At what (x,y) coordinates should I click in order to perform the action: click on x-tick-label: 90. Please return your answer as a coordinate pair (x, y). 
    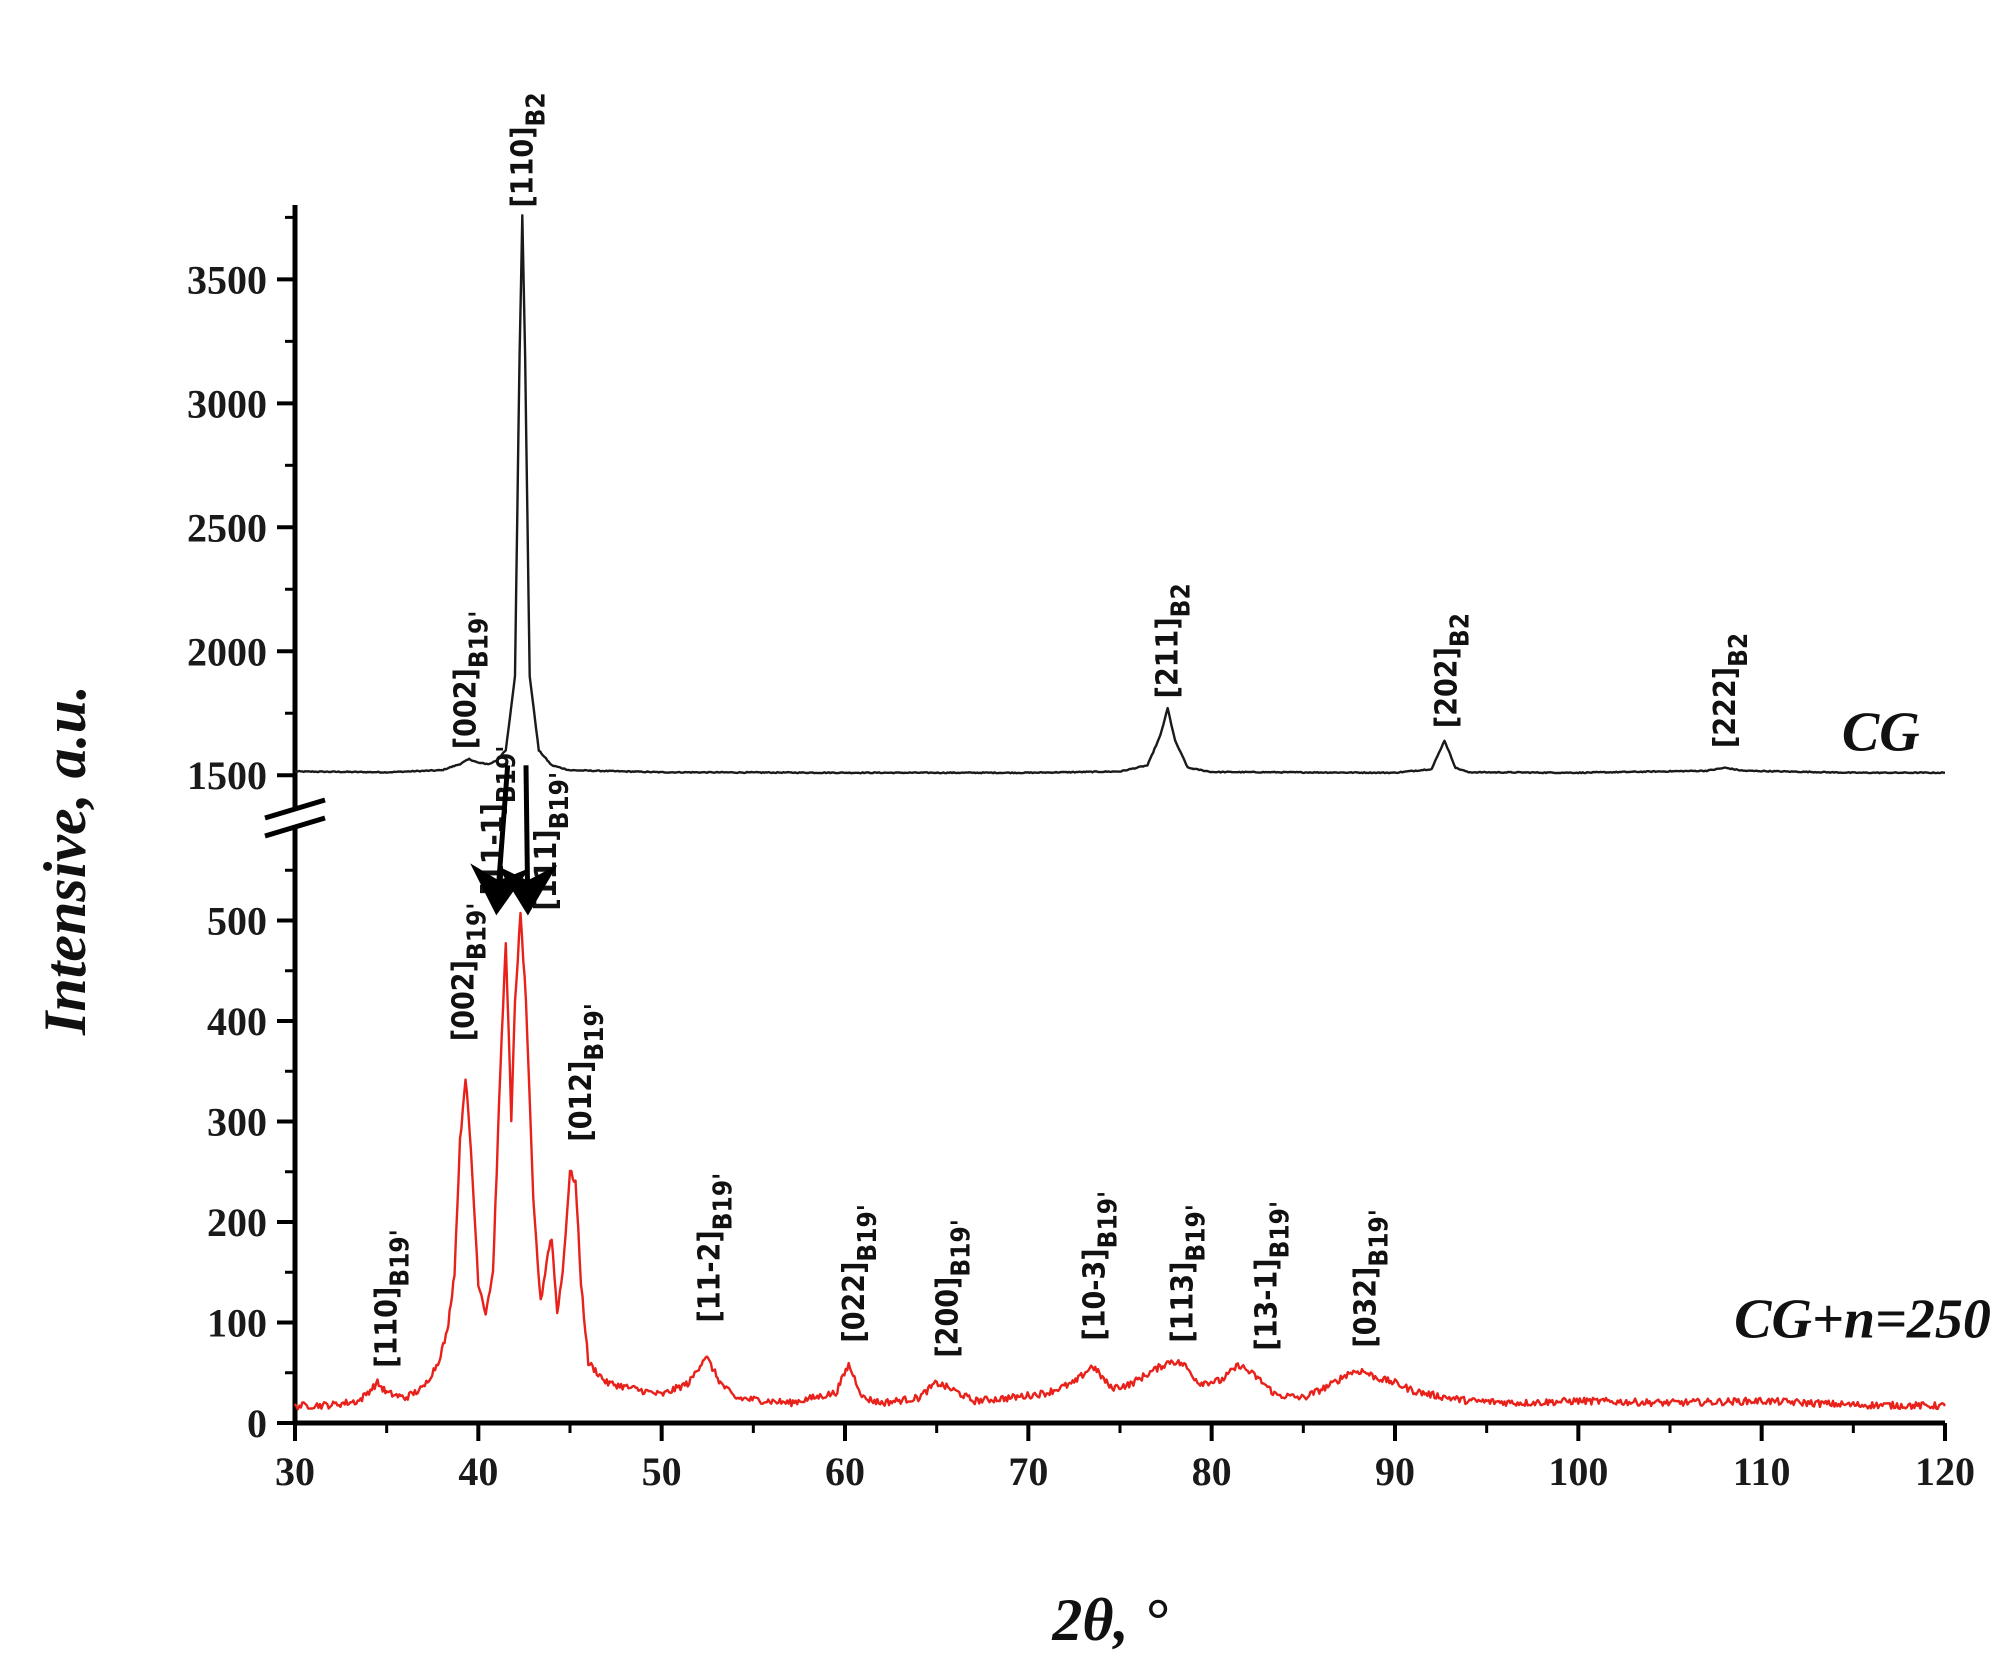
    Looking at the image, I should click on (1395, 1471).